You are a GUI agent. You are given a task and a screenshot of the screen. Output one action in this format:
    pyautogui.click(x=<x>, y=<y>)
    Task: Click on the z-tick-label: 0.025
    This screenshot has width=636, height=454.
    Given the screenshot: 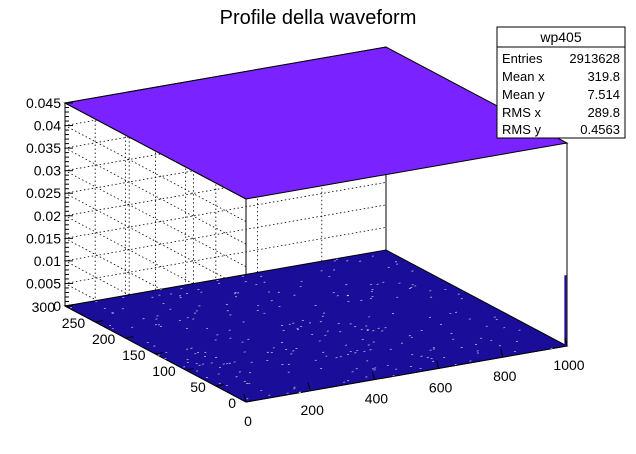 What is the action you would take?
    pyautogui.click(x=43, y=193)
    